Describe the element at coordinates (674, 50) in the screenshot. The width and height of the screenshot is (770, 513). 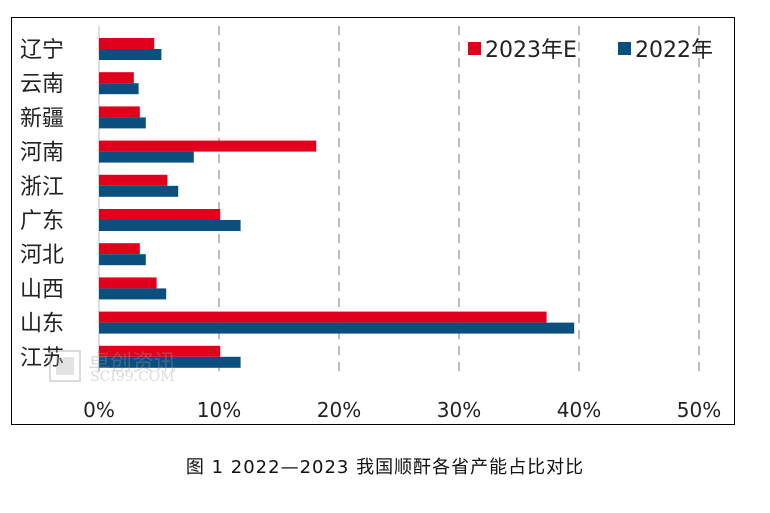
I see `legend-label: 2022年` at that location.